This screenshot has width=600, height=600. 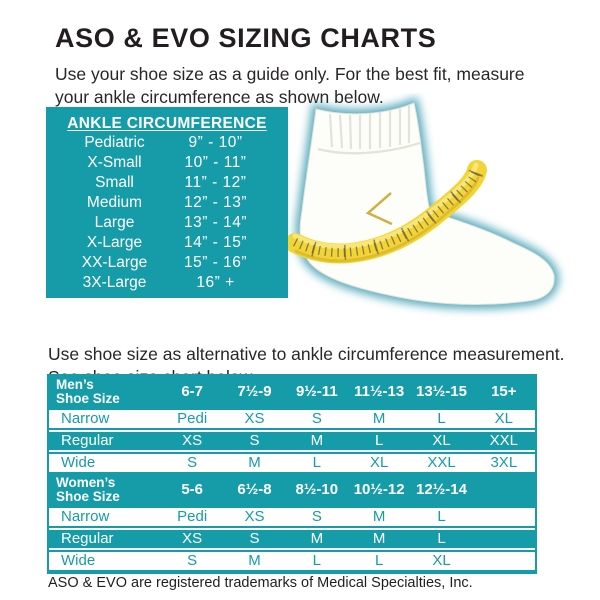 I want to click on column-header: 13½-15, so click(x=441, y=391).